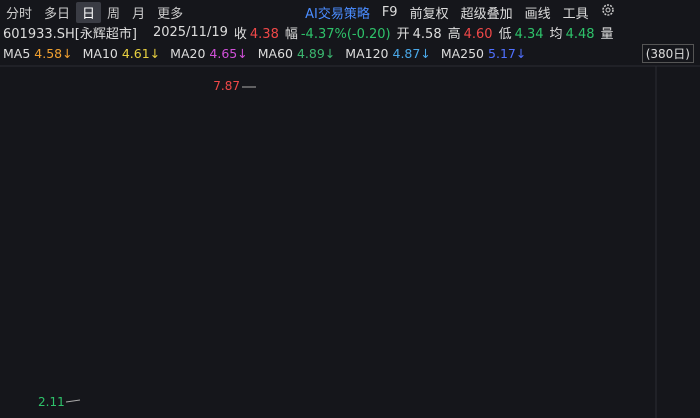 The image size is (700, 418). Describe the element at coordinates (228, 53) in the screenshot. I see `ma-value: 4.65↓` at that location.